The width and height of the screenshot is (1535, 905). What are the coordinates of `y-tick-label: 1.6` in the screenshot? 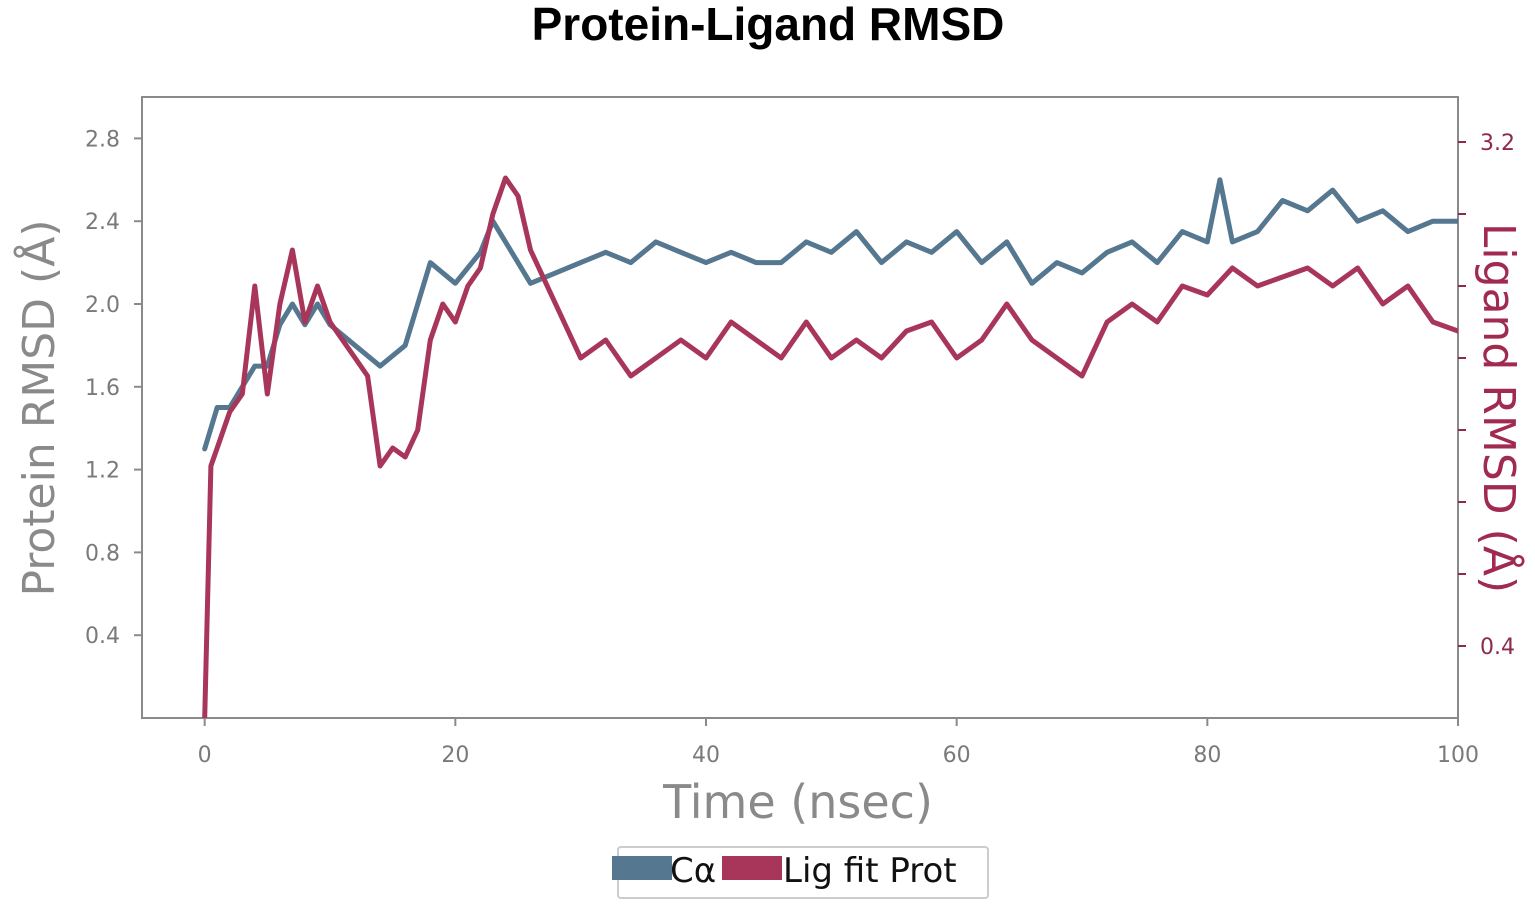 It's located at (102, 388).